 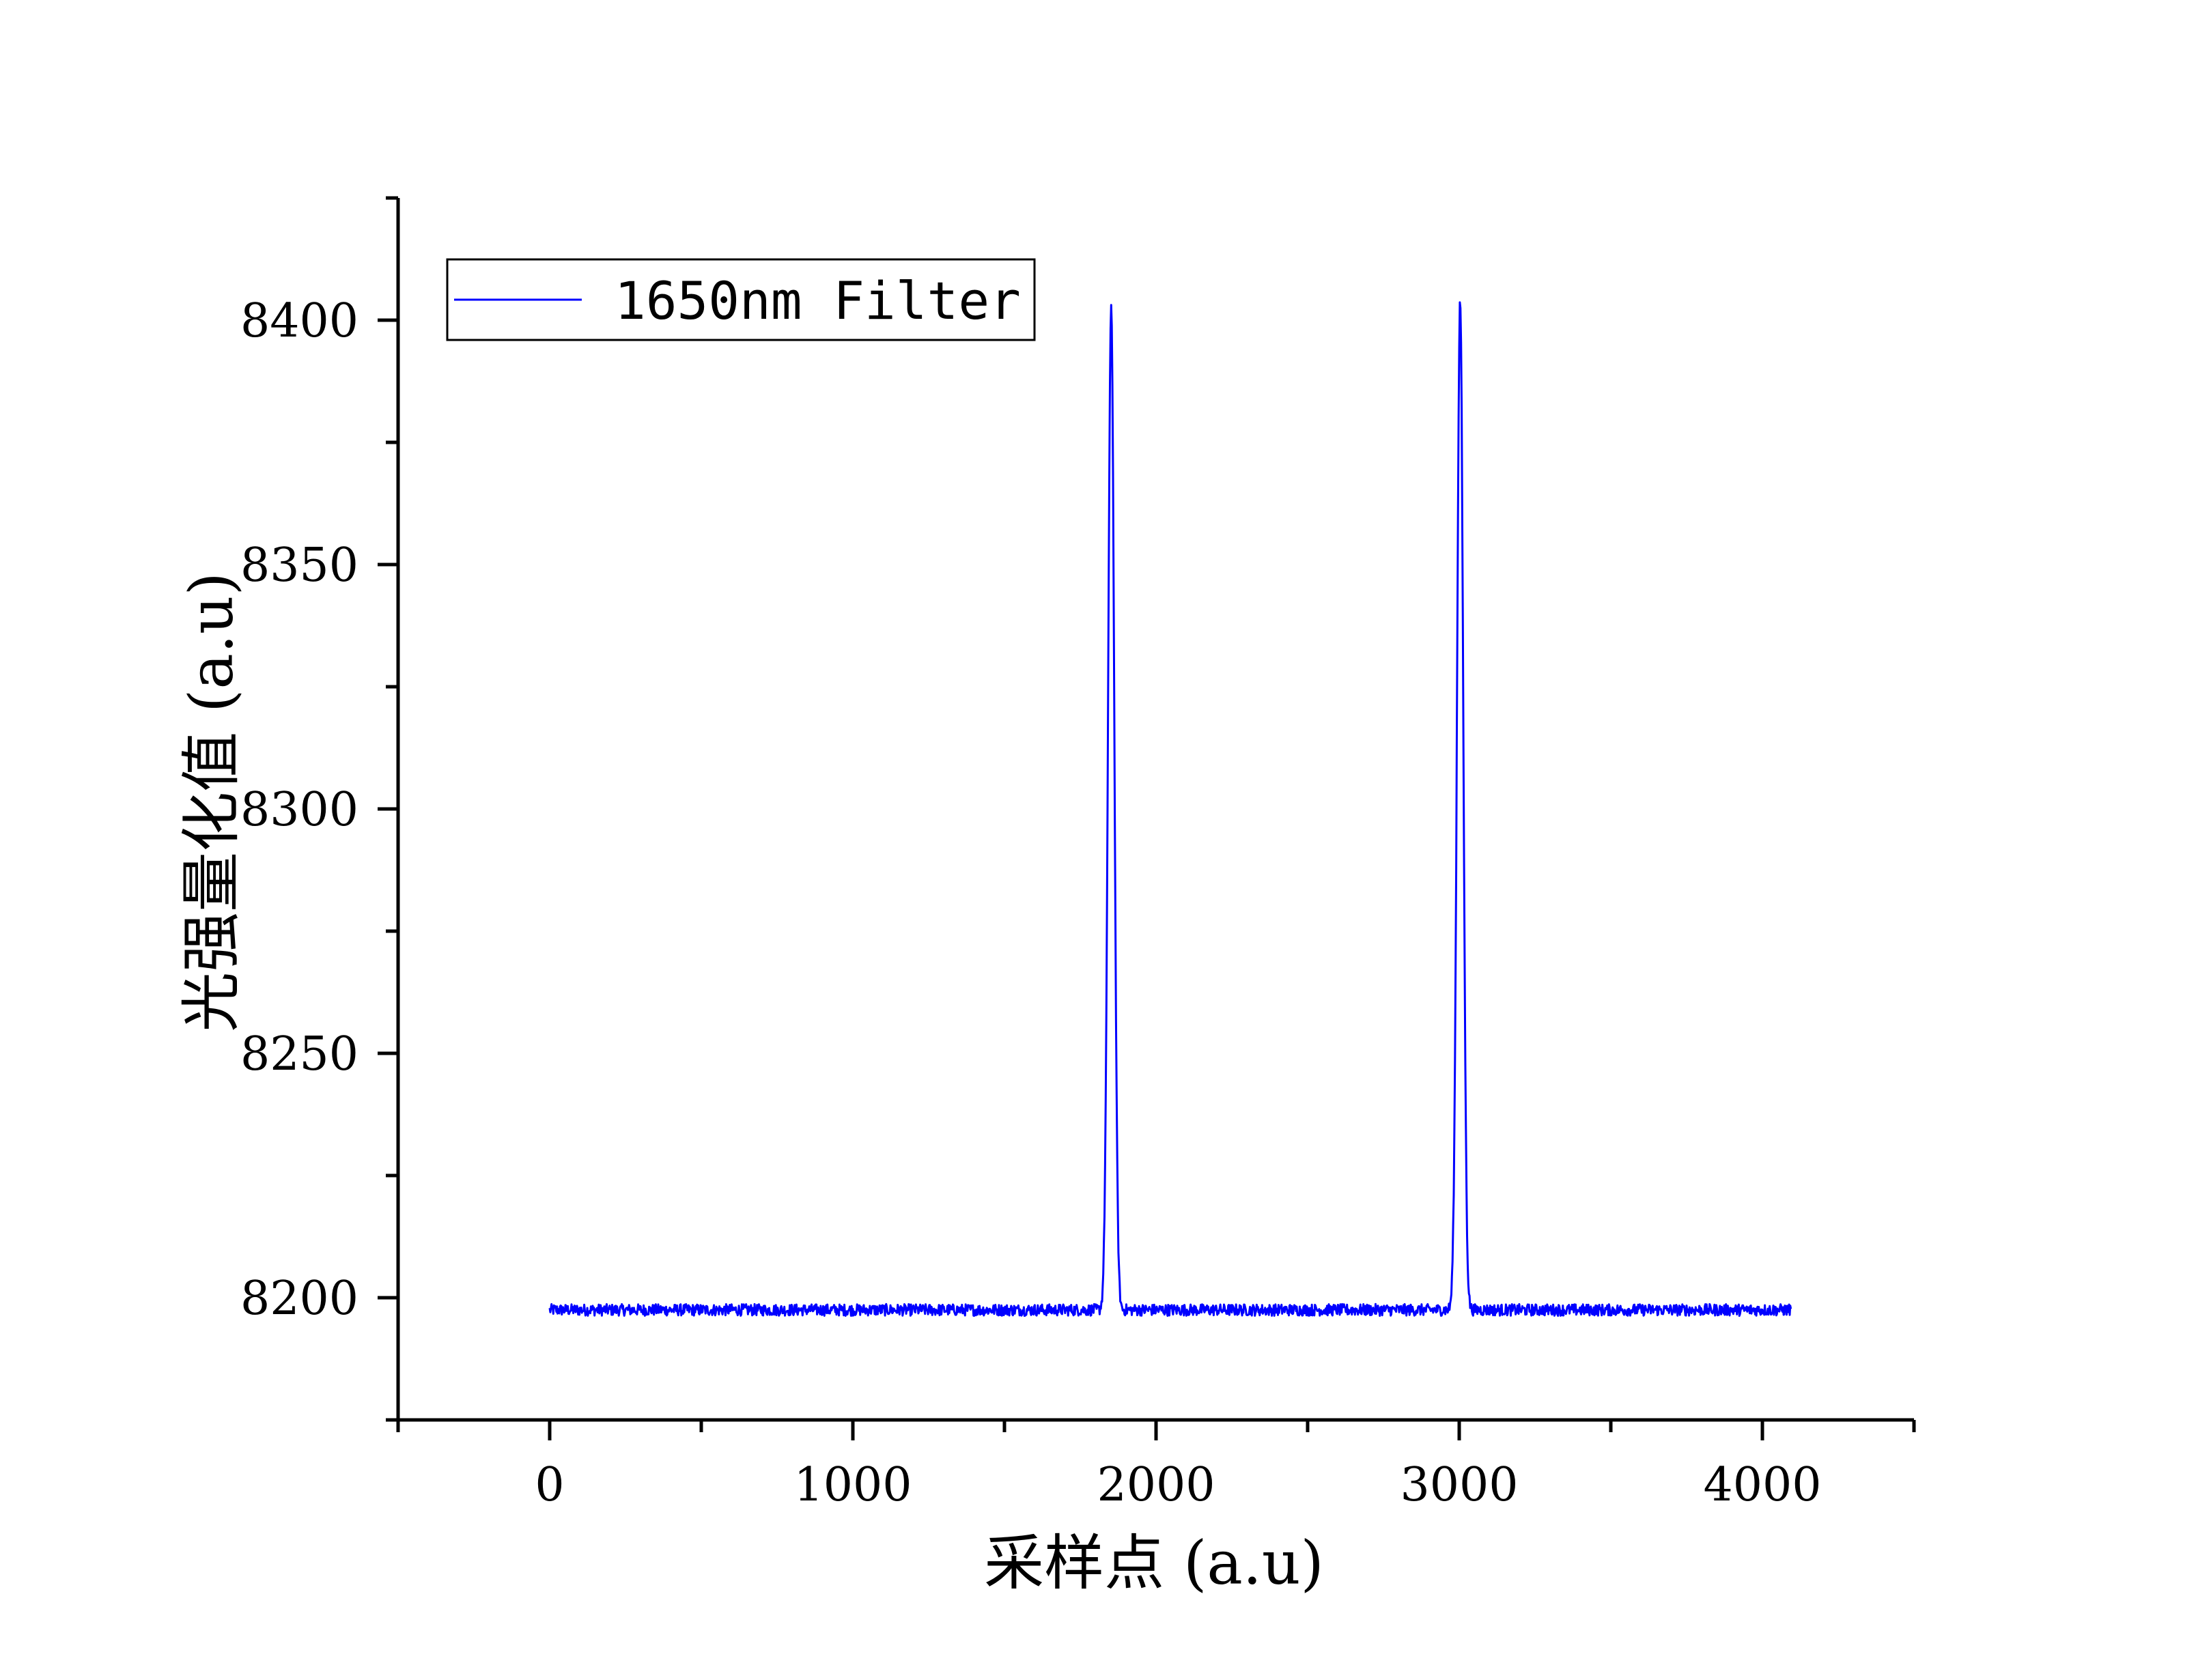 What do you see at coordinates (818, 300) in the screenshot?
I see `legend-label: 1650nm Filter` at bounding box center [818, 300].